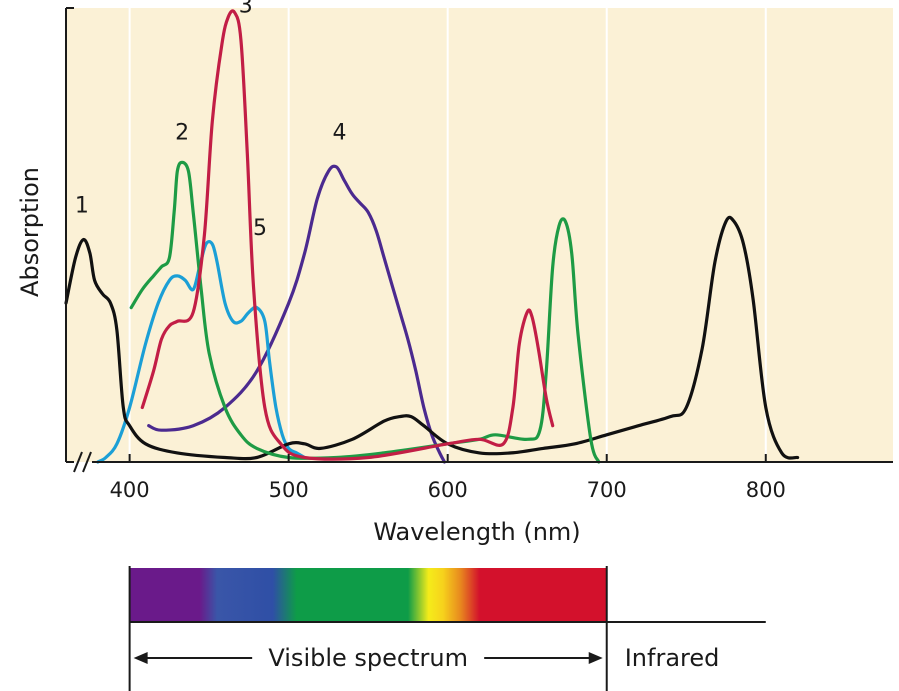 The width and height of the screenshot is (899, 691). I want to click on spectrum-bar-group: Visible spectrum Infrared, so click(447, 628).